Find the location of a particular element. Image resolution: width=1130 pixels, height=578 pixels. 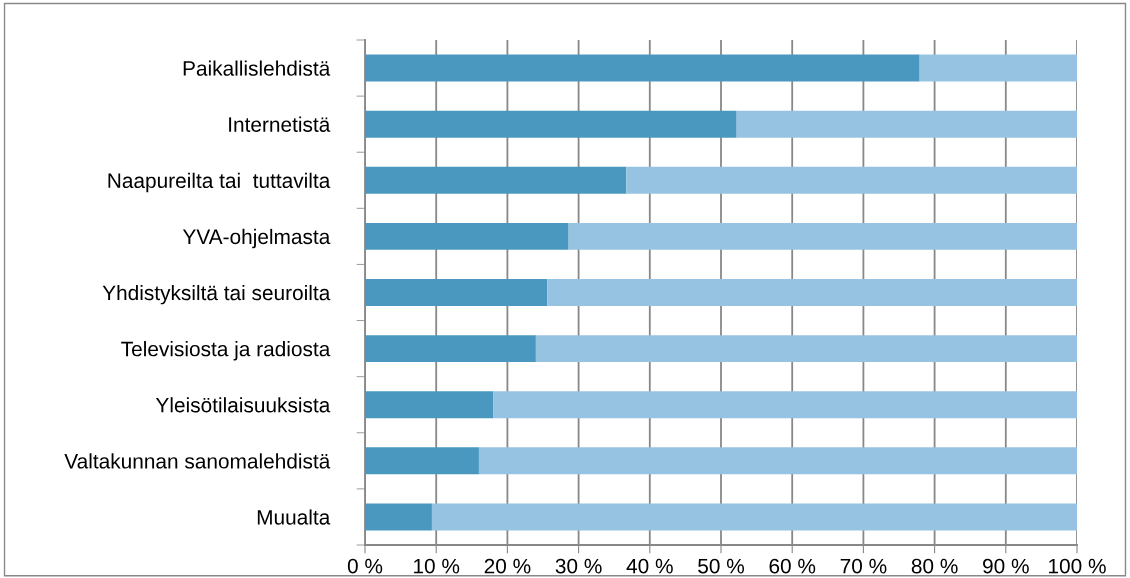

x-tick-label: 60 % is located at coordinates (792, 566).